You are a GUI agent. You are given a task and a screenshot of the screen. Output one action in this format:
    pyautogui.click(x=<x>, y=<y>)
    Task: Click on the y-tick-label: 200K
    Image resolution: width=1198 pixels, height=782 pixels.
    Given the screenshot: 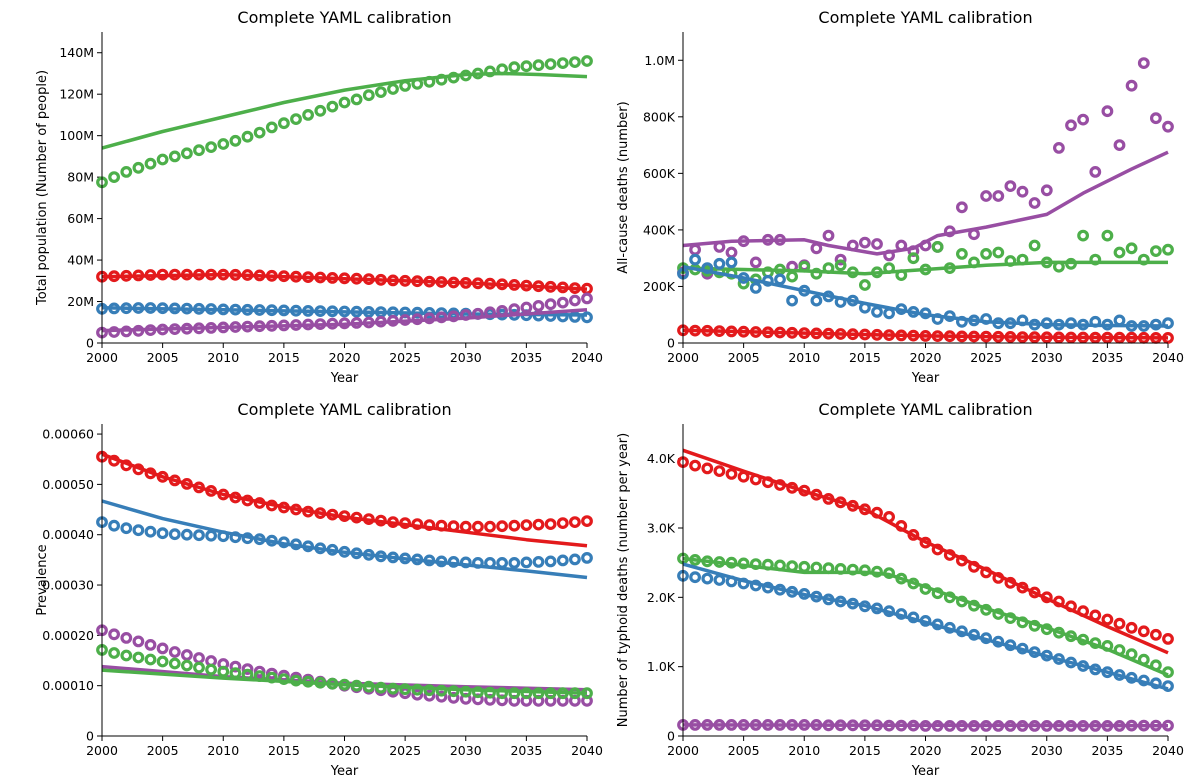 What is the action you would take?
    pyautogui.click(x=659, y=286)
    